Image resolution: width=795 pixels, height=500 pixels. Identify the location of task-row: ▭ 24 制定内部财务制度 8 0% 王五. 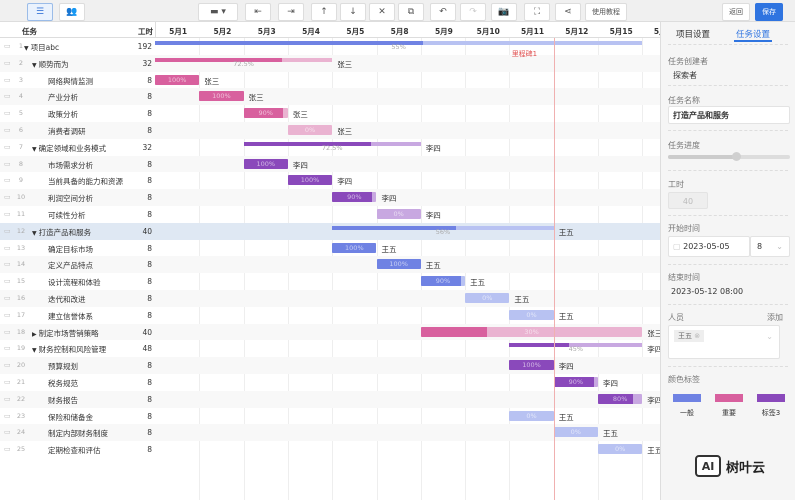
(330, 433).